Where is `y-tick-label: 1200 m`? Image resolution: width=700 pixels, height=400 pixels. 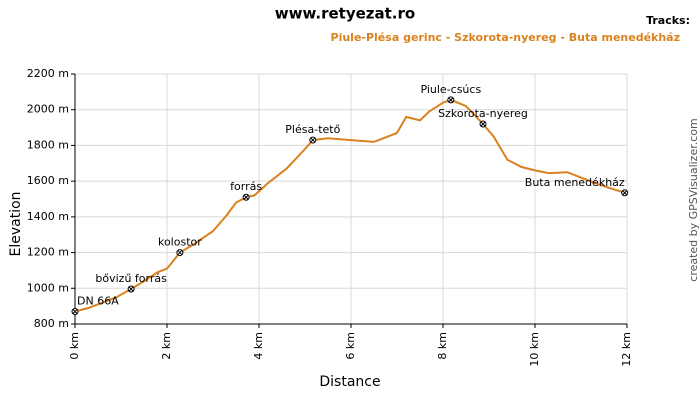 y-tick-label: 1200 m is located at coordinates (48, 252).